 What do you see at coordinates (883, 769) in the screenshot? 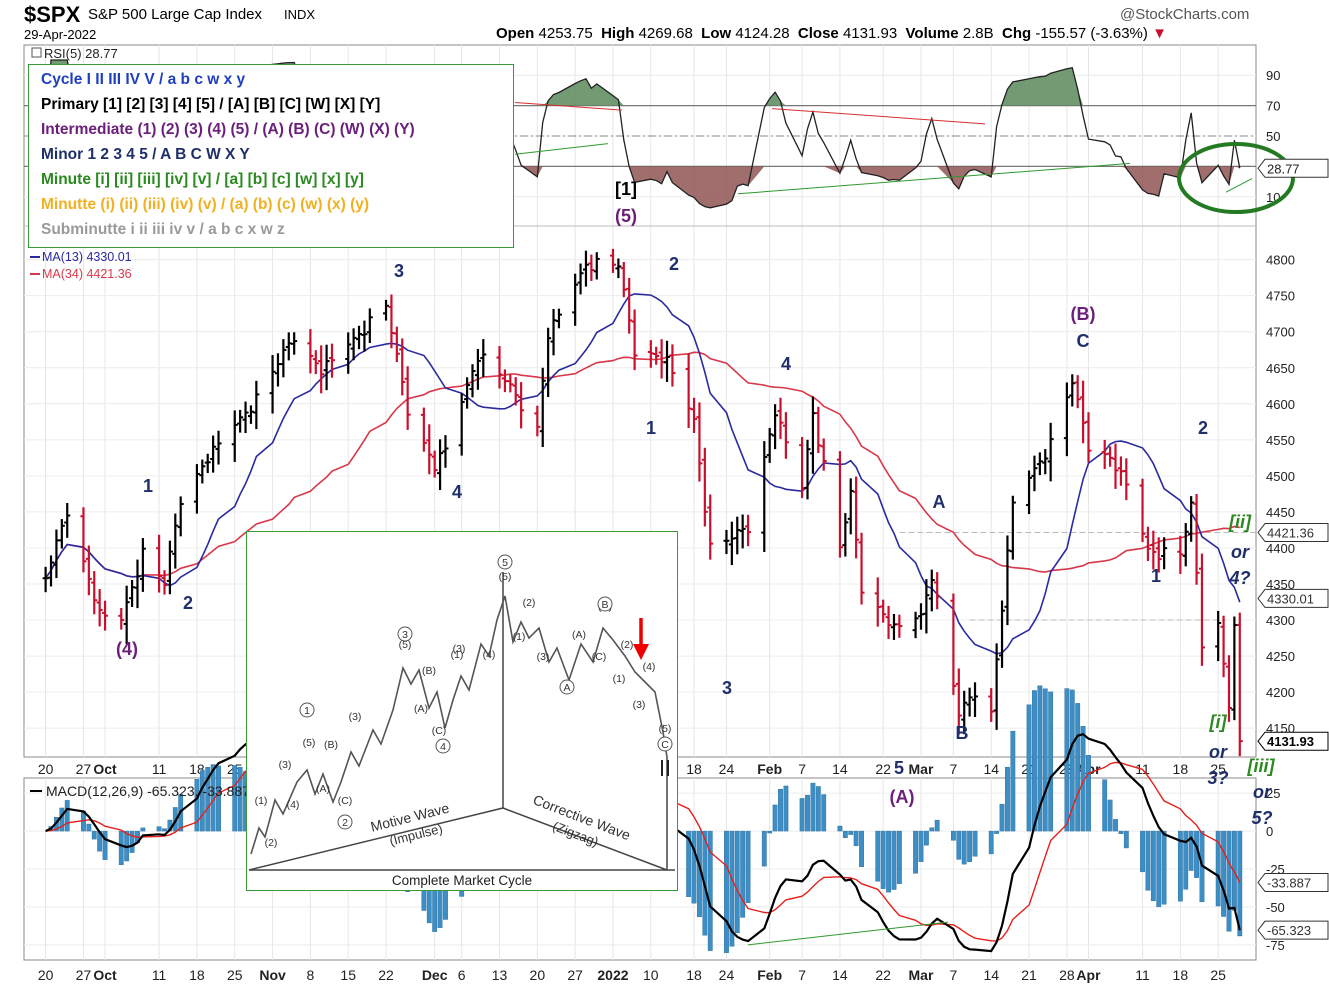
I see `x-tick-label: 22` at bounding box center [883, 769].